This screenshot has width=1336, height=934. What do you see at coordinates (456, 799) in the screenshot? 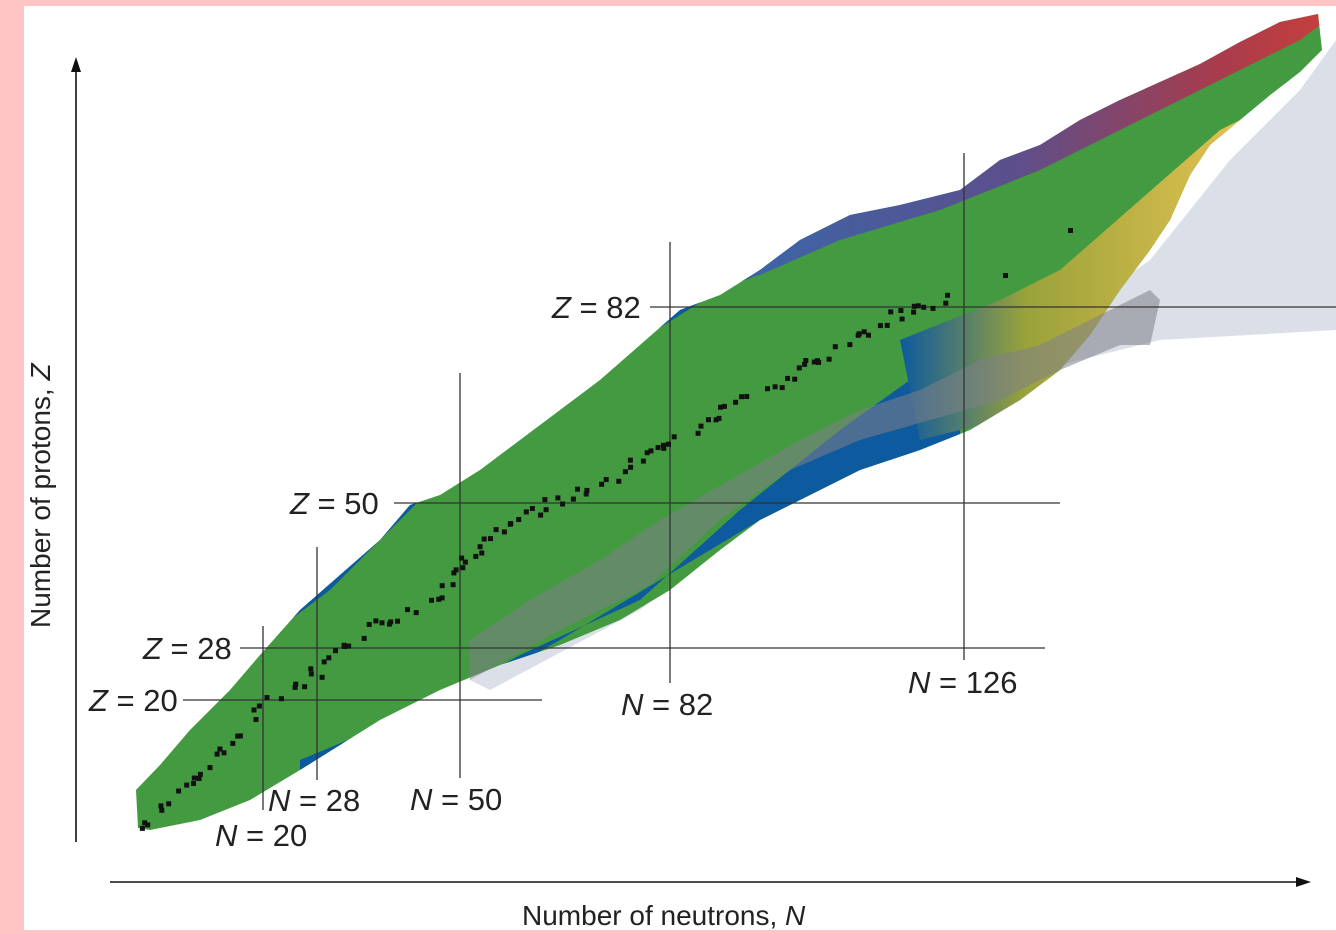
I see `label-n50: N = 50` at bounding box center [456, 799].